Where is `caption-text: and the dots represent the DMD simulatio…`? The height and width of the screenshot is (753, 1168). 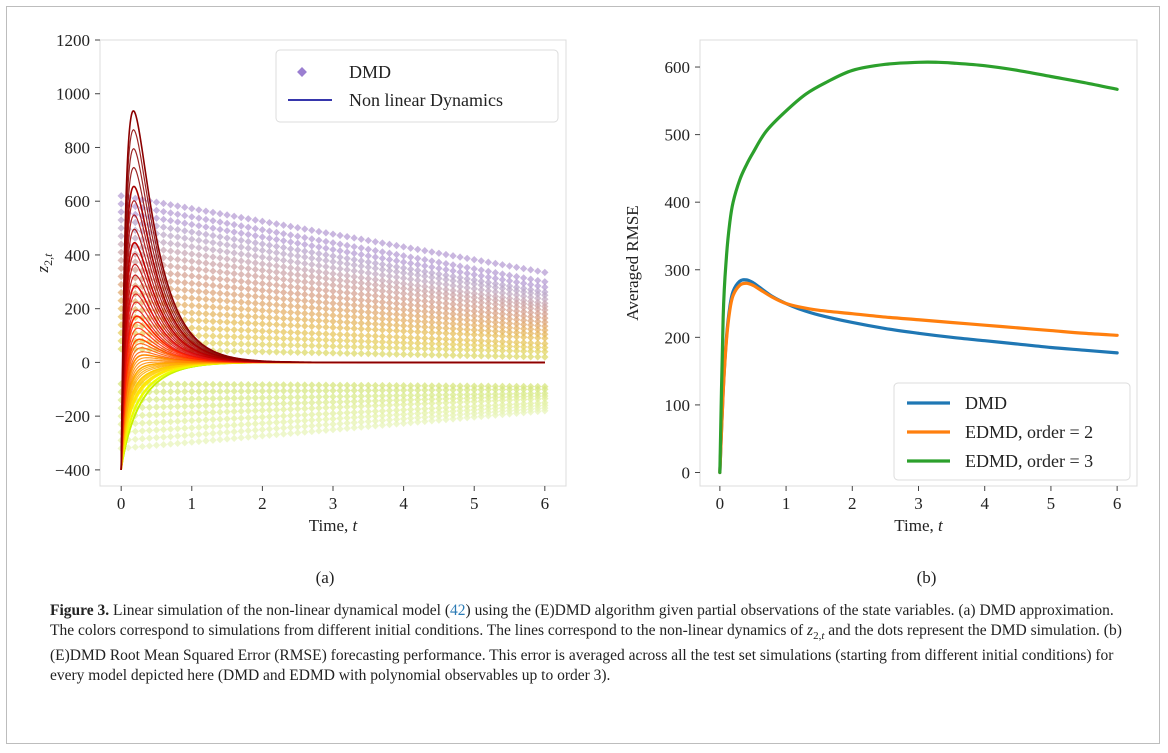
caption-text: and the dots represent the DMD simulatio… is located at coordinates (586, 653).